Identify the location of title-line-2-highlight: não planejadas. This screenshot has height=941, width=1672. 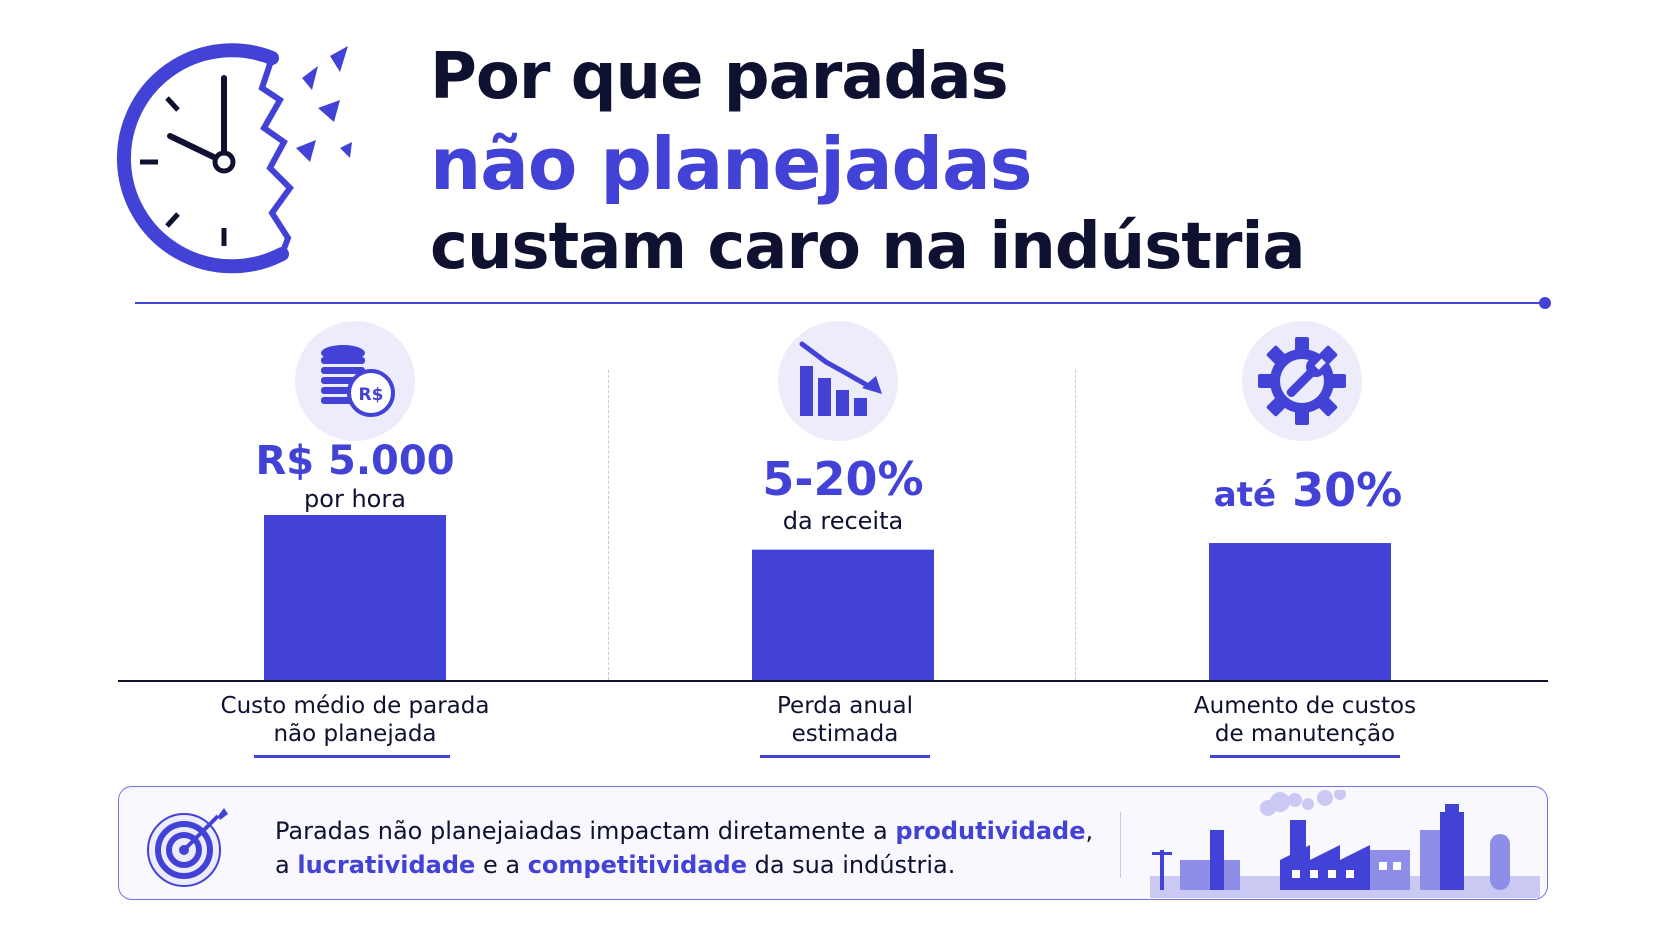
(731, 164).